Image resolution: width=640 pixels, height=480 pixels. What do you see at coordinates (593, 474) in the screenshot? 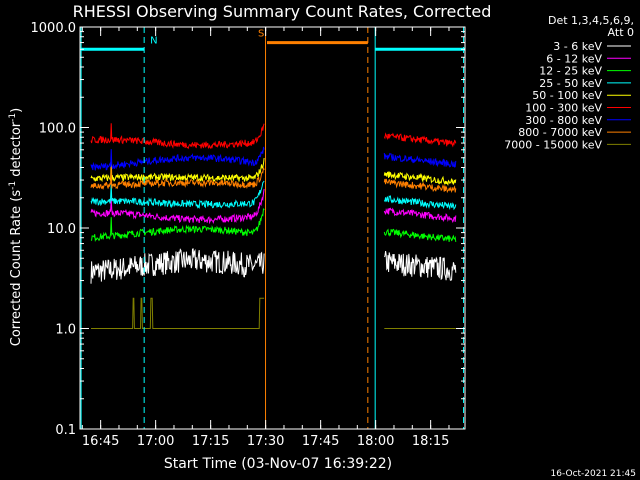
I see `footer-timestamp: 16-Oct-2021 21:45` at bounding box center [593, 474].